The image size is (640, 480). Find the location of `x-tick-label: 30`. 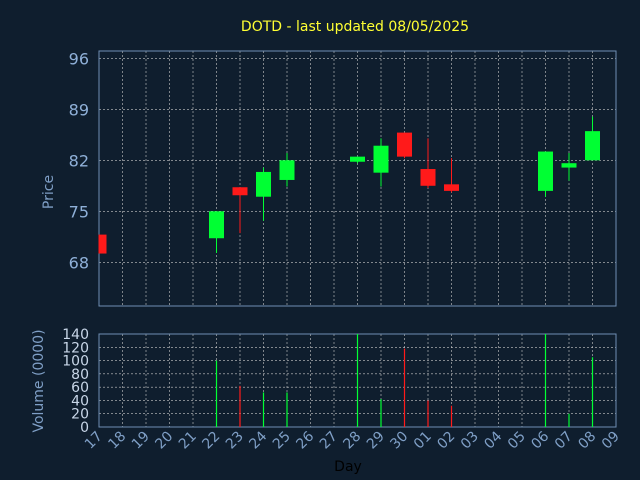

x-tick-label: 30 is located at coordinates (399, 441).